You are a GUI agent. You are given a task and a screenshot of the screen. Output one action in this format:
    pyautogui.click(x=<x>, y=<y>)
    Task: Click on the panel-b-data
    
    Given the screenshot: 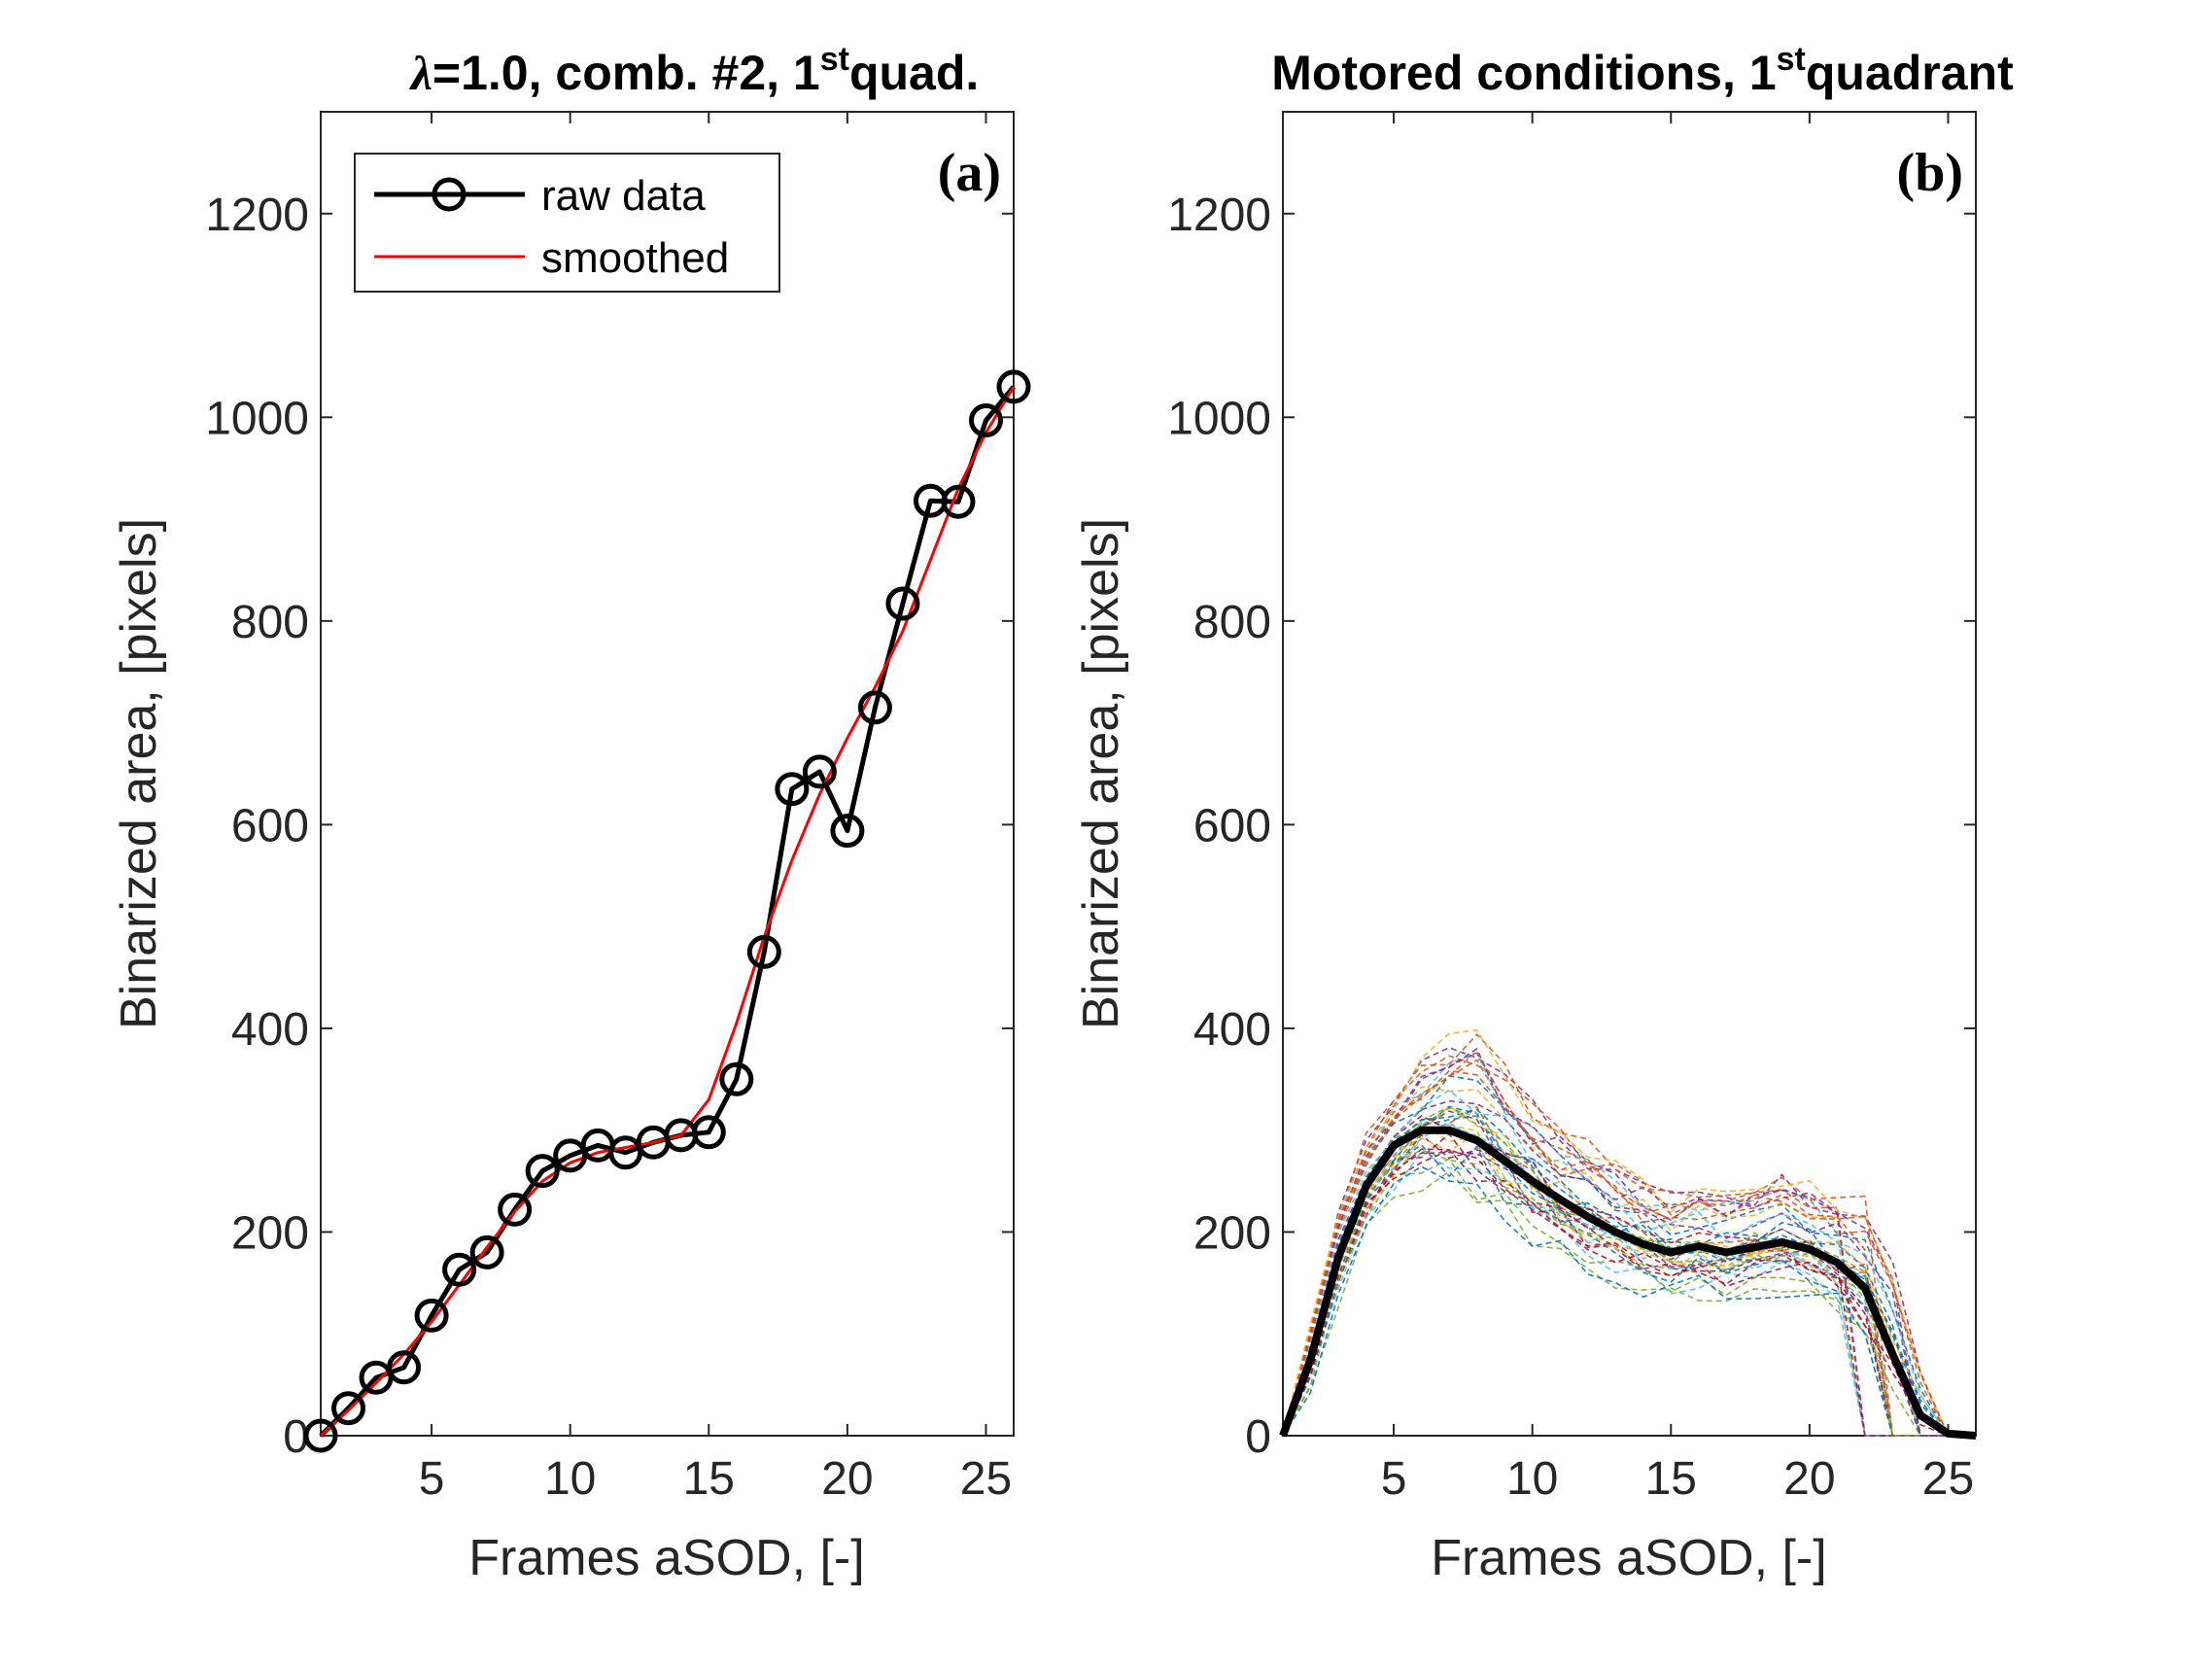 What is the action you would take?
    pyautogui.click(x=1628, y=1234)
    